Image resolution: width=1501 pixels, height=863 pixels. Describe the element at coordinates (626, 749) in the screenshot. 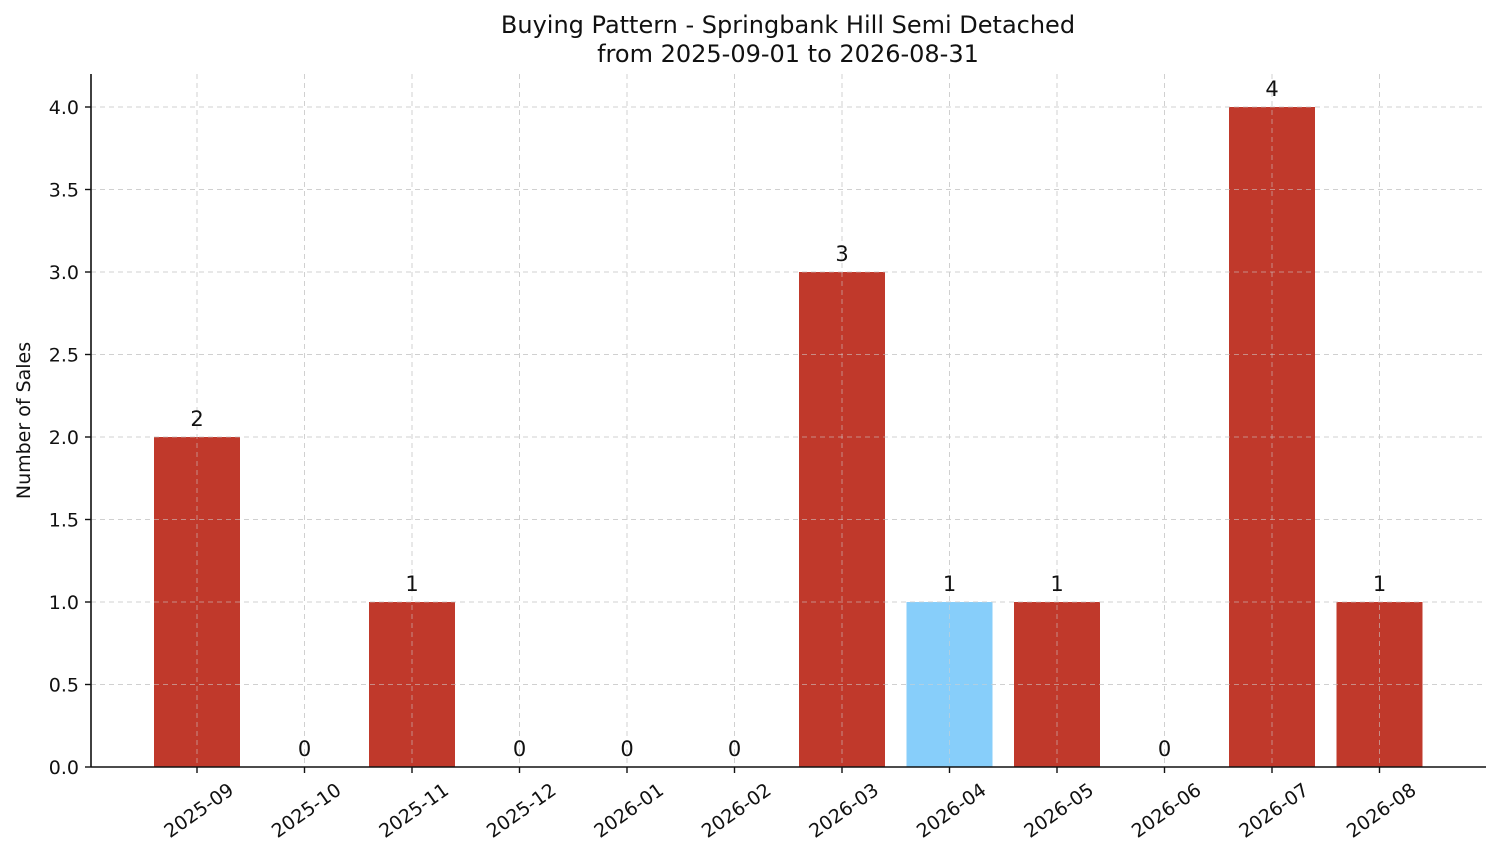

I see `data-label-2026-01: 0` at that location.